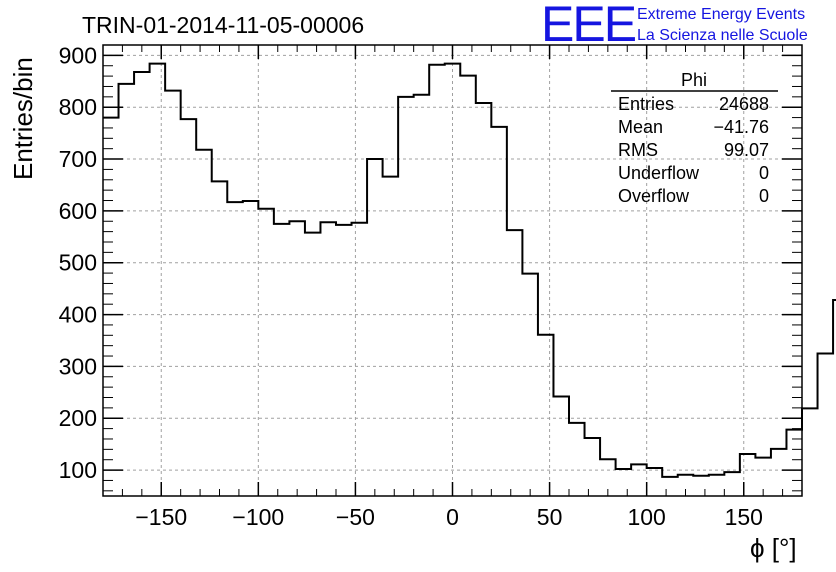  What do you see at coordinates (744, 104) in the screenshot?
I see `stats-value-entries: 24688` at bounding box center [744, 104].